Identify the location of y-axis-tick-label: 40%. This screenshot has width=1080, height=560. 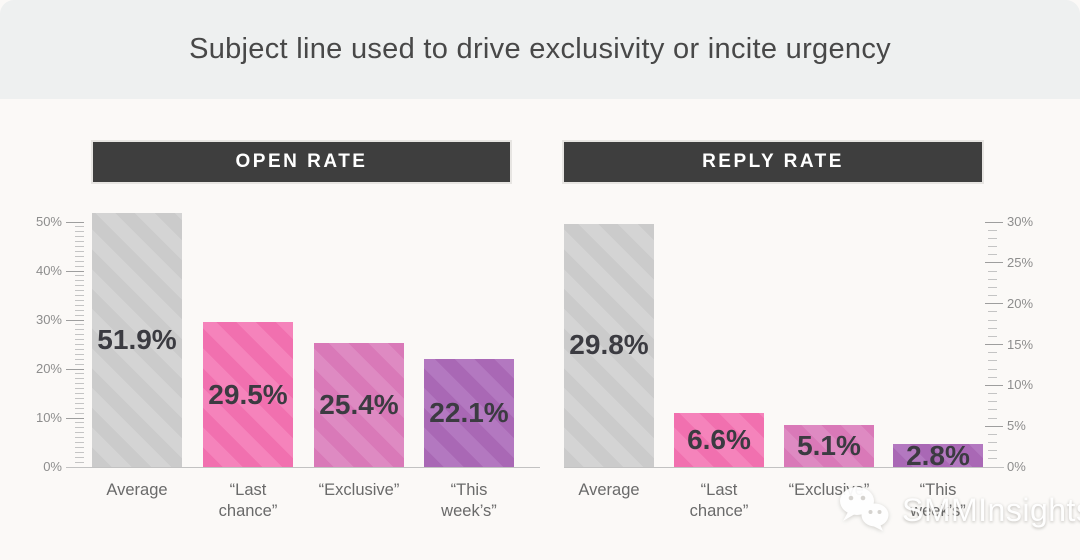
(48, 270).